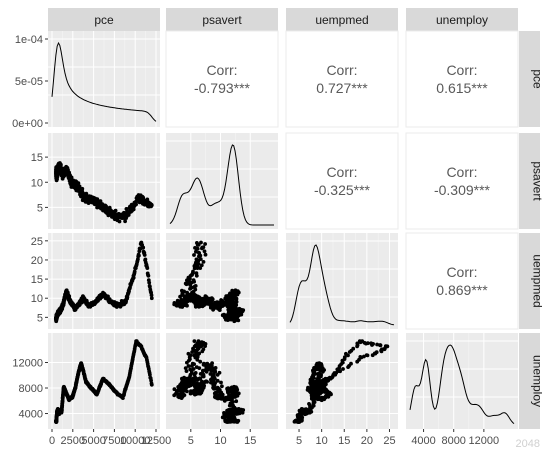 This screenshot has height=456, width=550. What do you see at coordinates (462, 281) in the screenshot?
I see `corr-panel-uempmed-unemploy` at bounding box center [462, 281].